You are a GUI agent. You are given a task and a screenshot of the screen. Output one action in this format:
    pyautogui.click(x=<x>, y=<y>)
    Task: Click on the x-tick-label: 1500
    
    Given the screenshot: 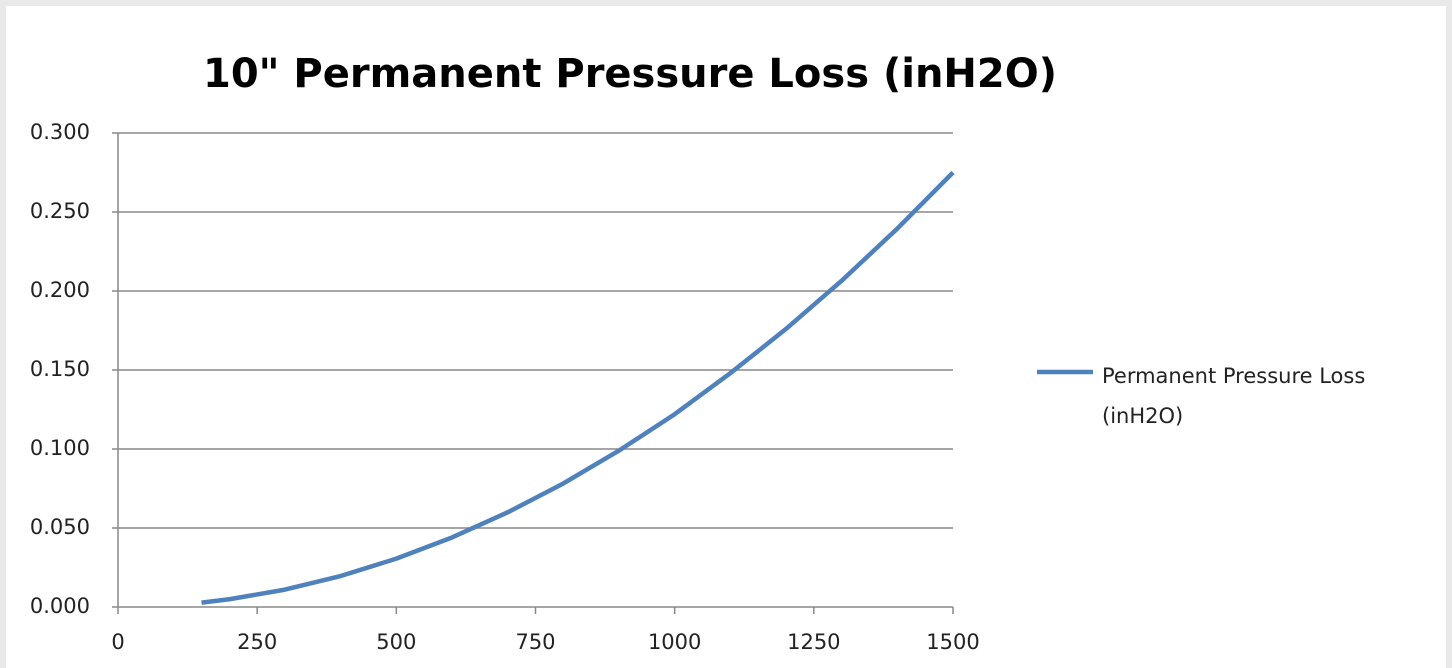 What is the action you would take?
    pyautogui.click(x=952, y=642)
    